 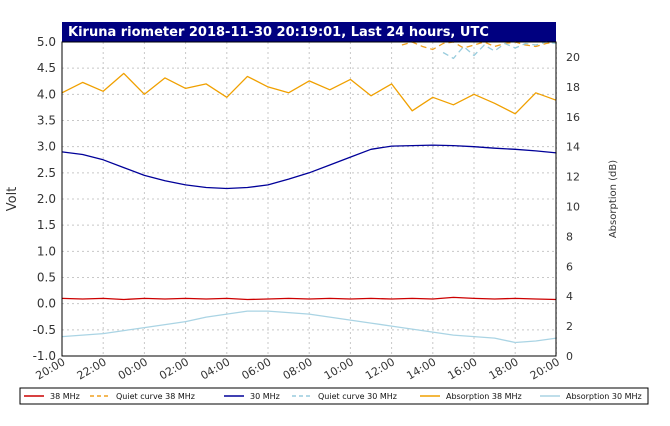 What do you see at coordinates (65, 396) in the screenshot?
I see `legend-label: 38 MHz` at bounding box center [65, 396].